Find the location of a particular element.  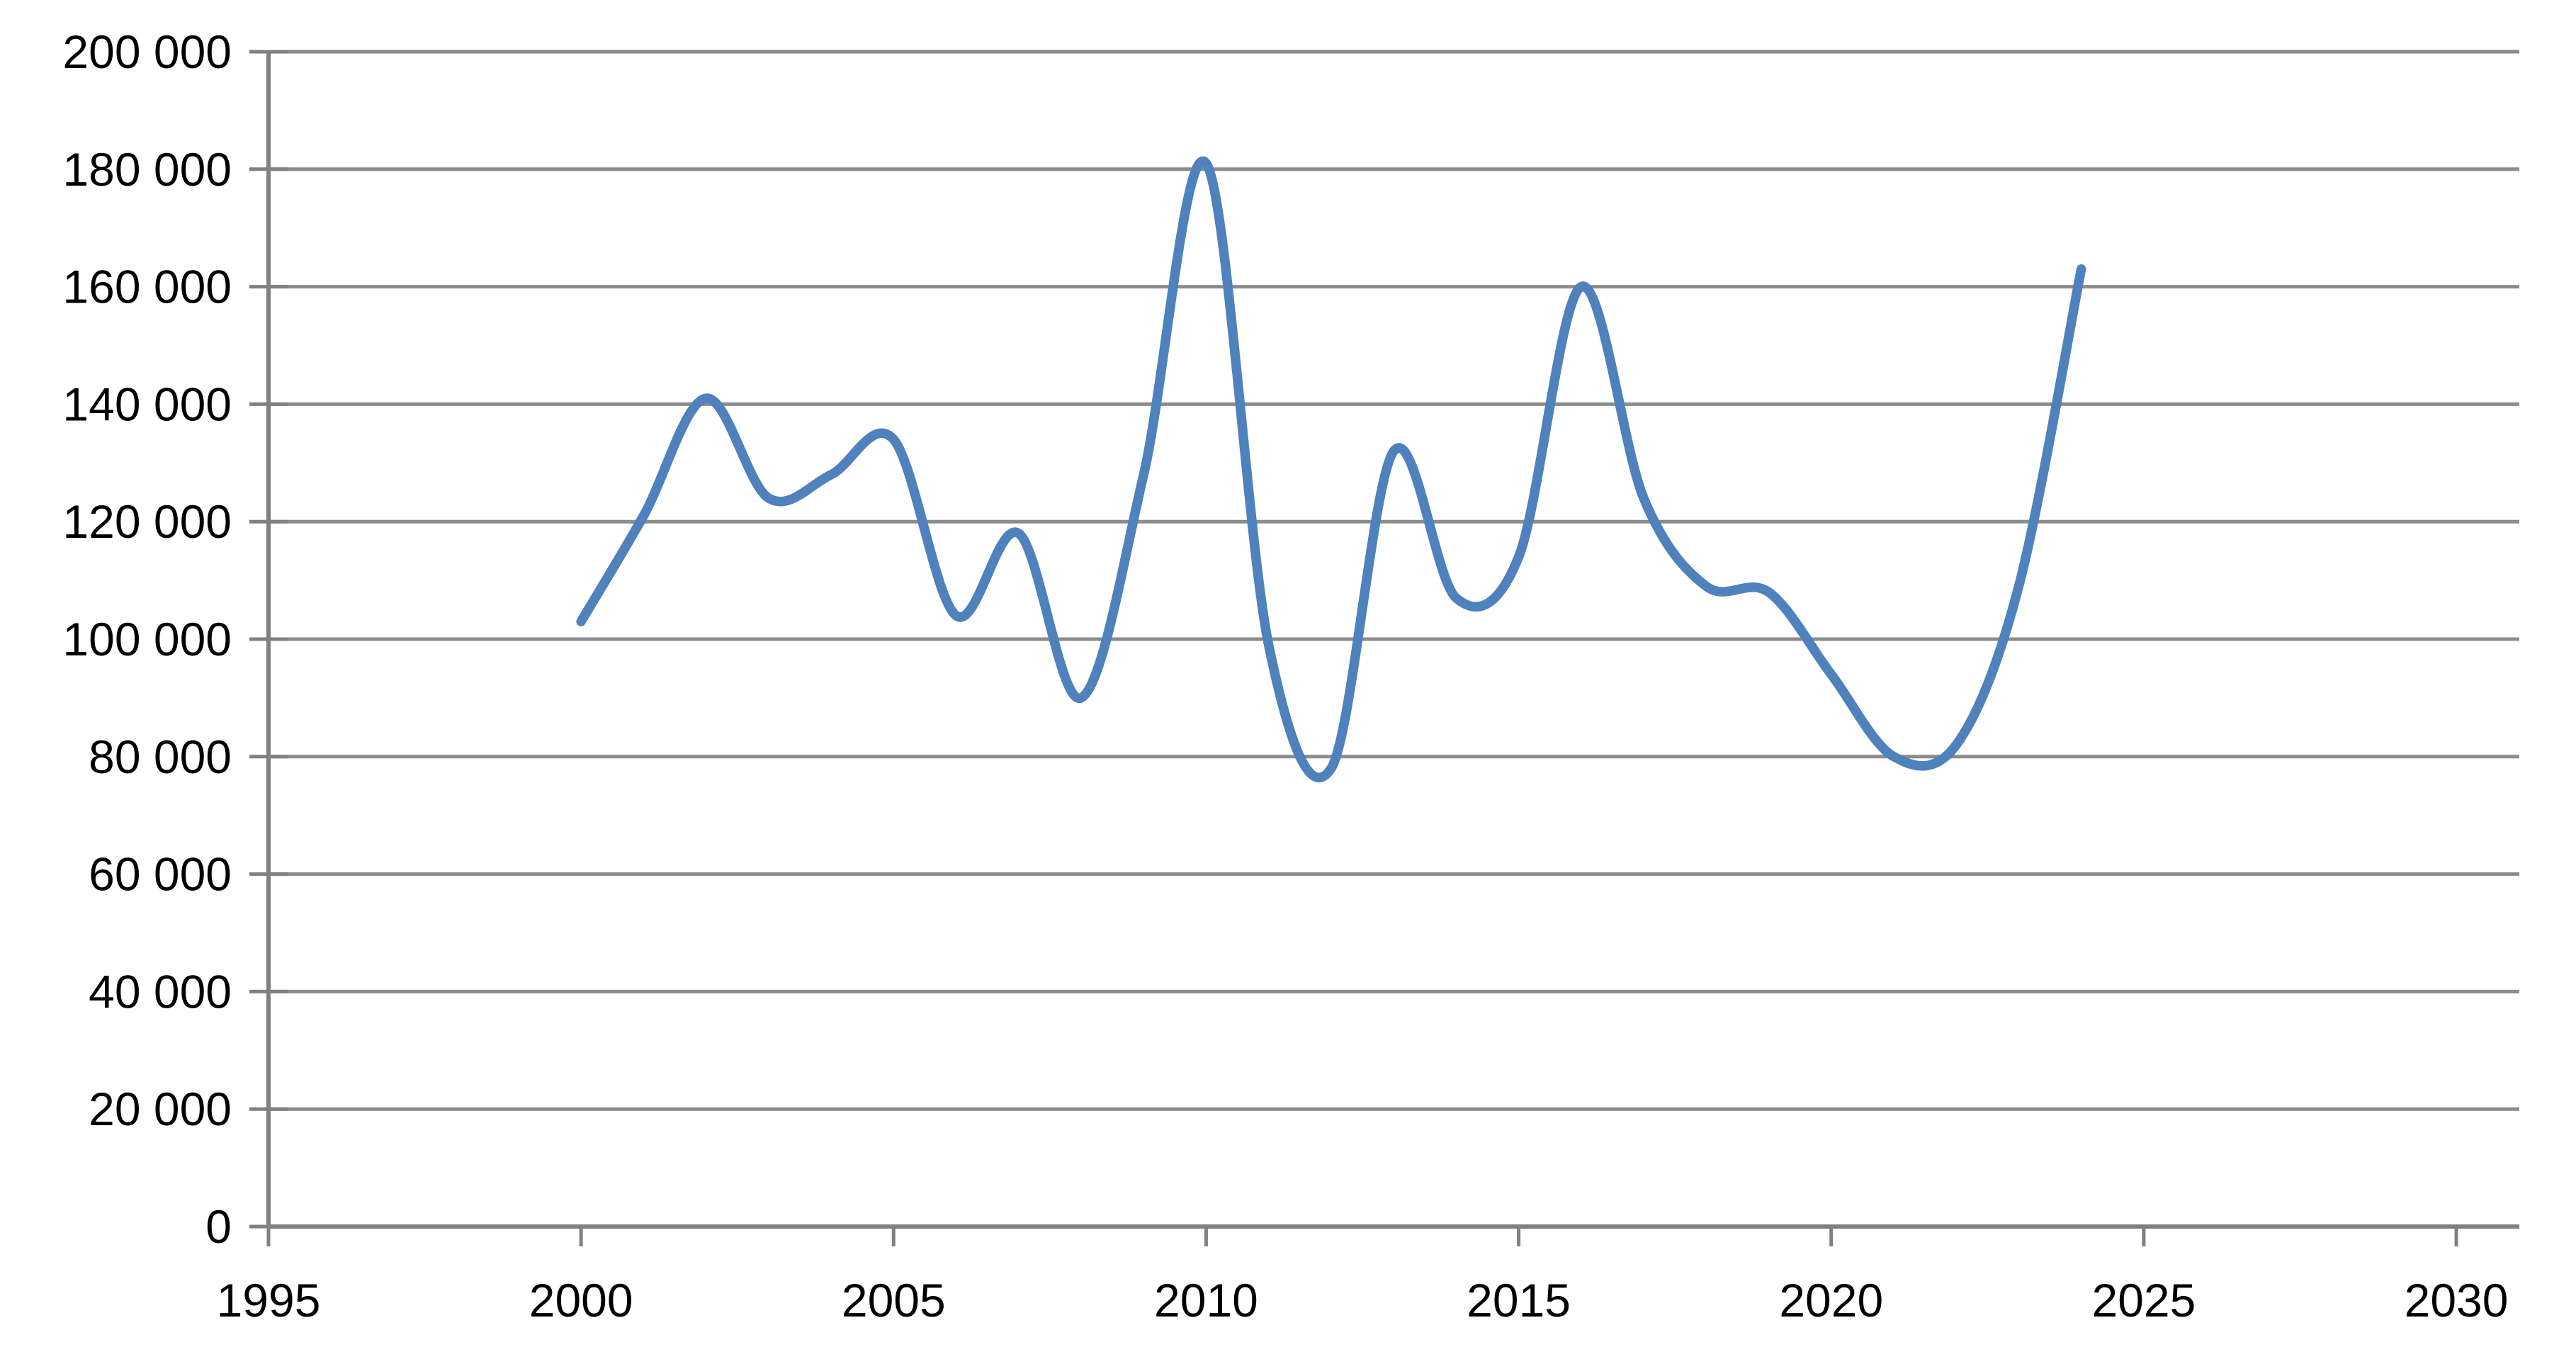

x-tick-label: 2030 is located at coordinates (2457, 1300).